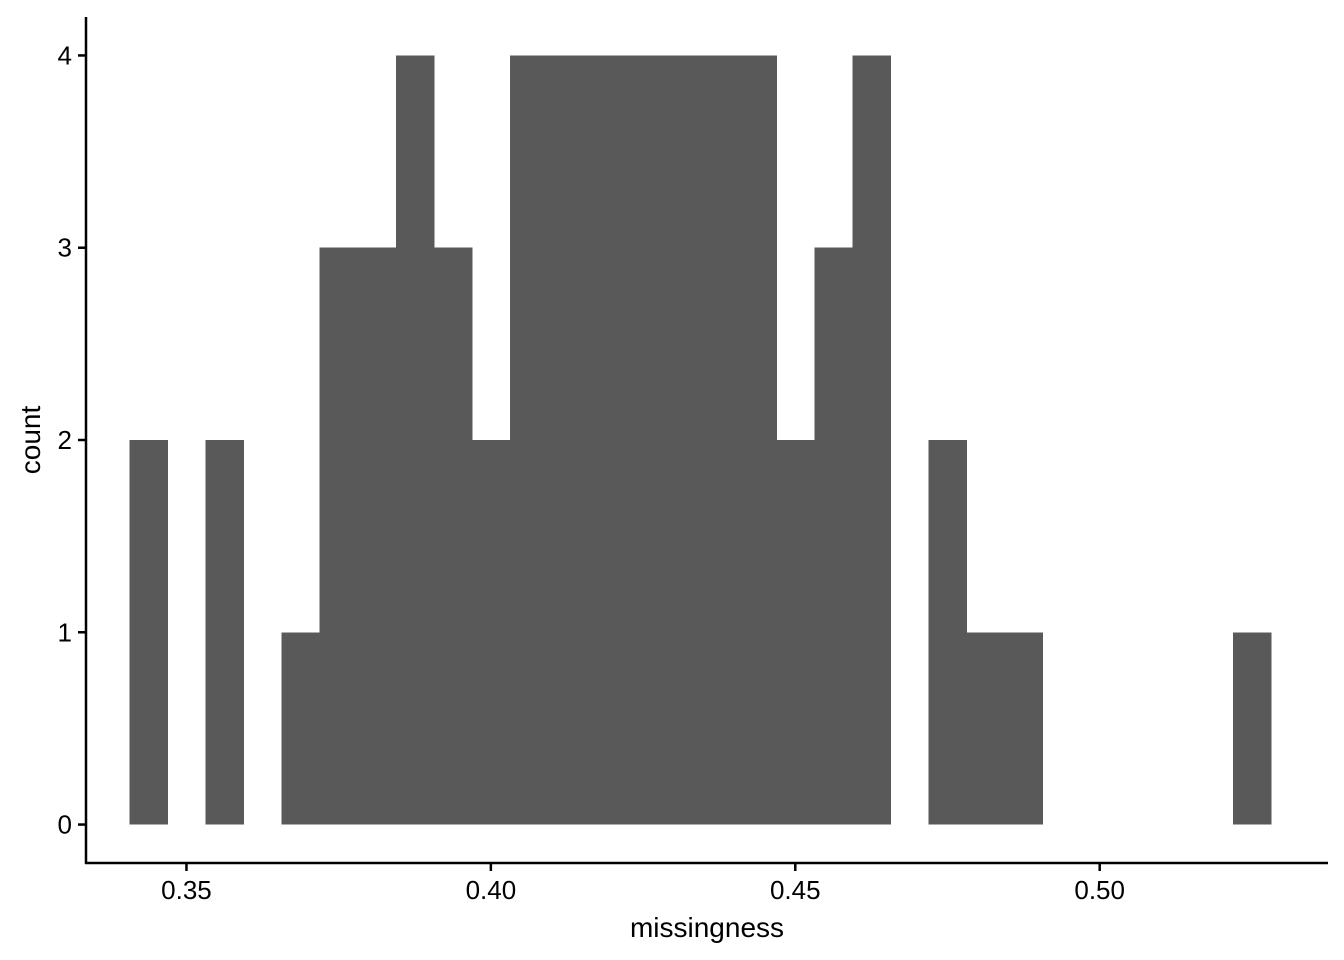 This screenshot has width=1344, height=960. What do you see at coordinates (491, 890) in the screenshot?
I see `x-tick-label: 0.40` at bounding box center [491, 890].